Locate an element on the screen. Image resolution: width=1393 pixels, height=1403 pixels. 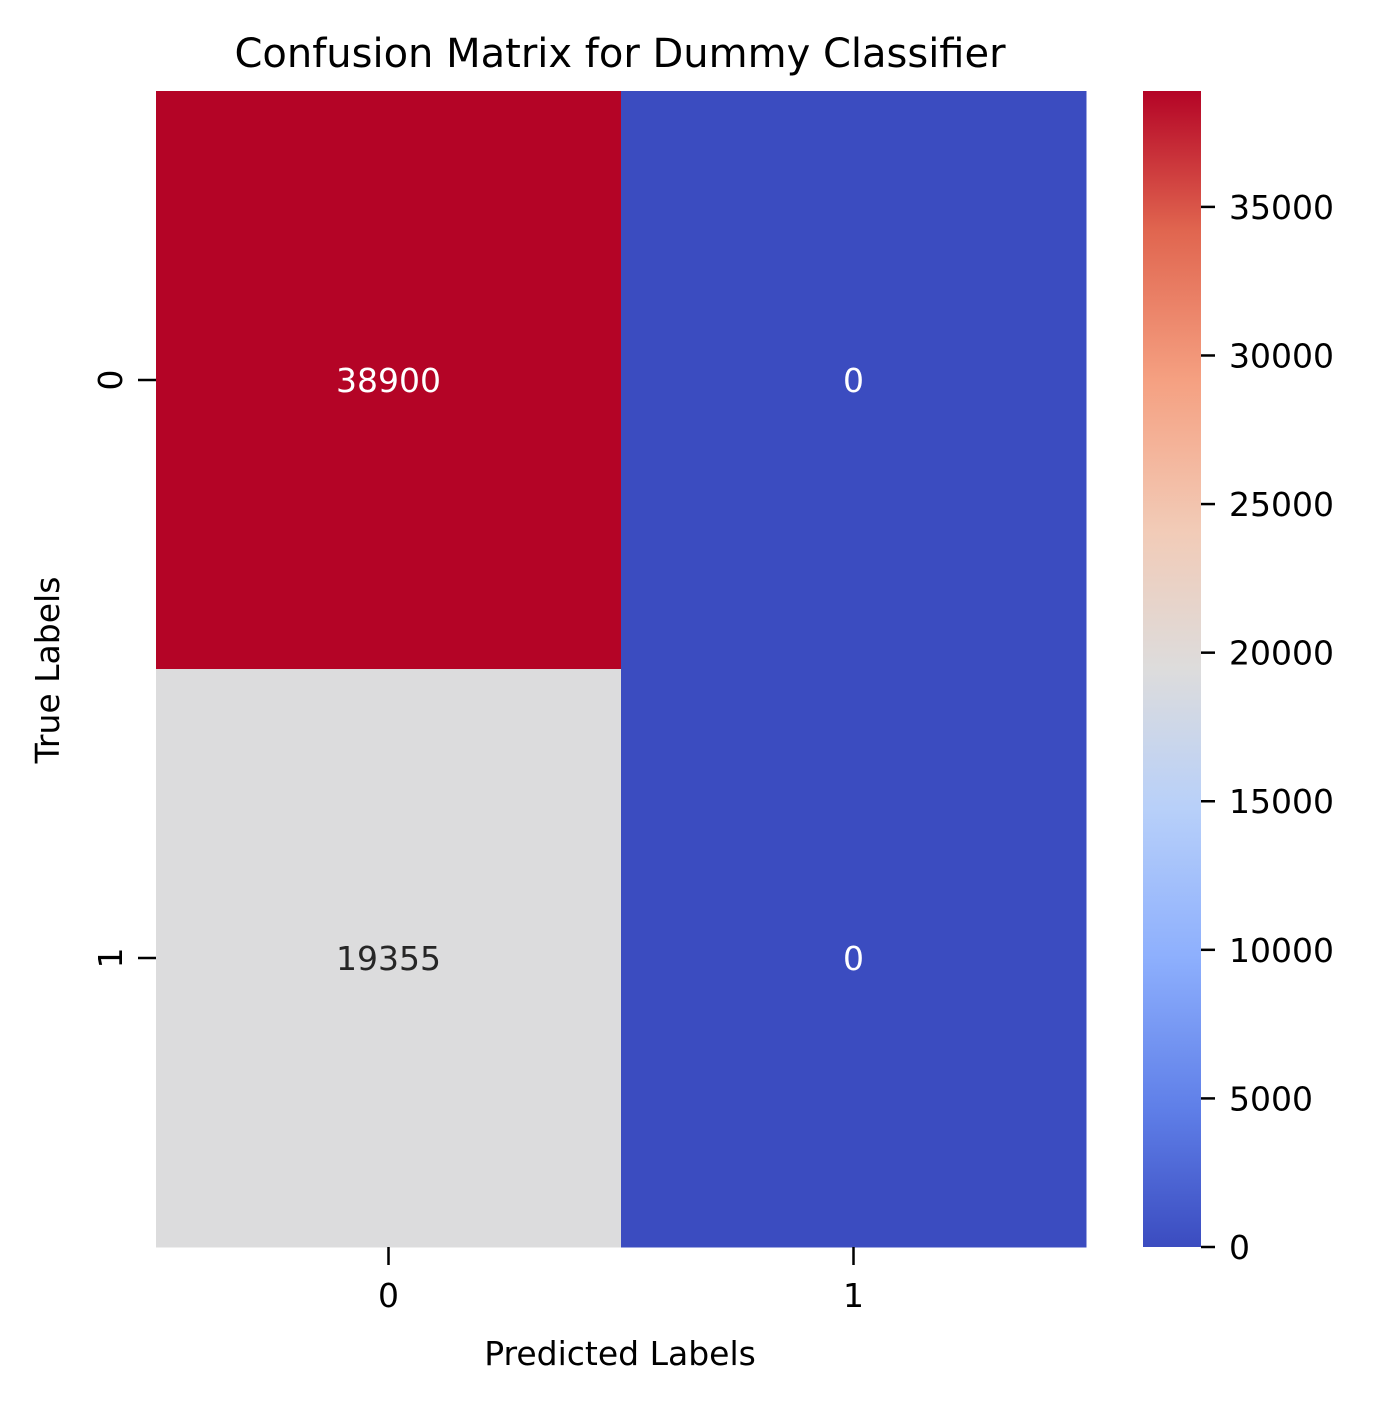
cell-annotation-1-0: 19355 is located at coordinates (388, 958).